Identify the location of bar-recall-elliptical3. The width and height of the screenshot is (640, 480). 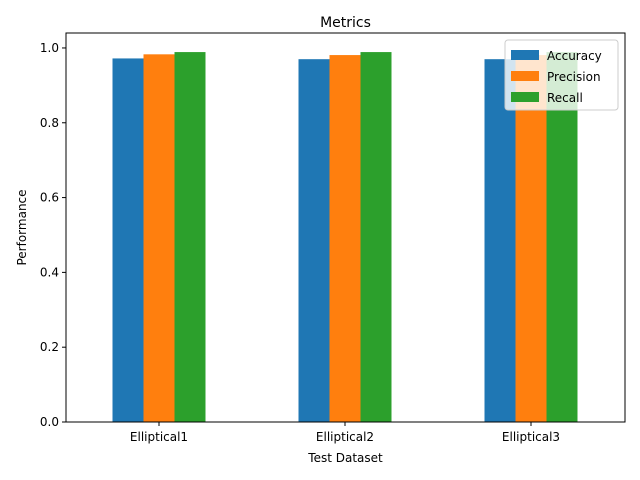
(562, 237).